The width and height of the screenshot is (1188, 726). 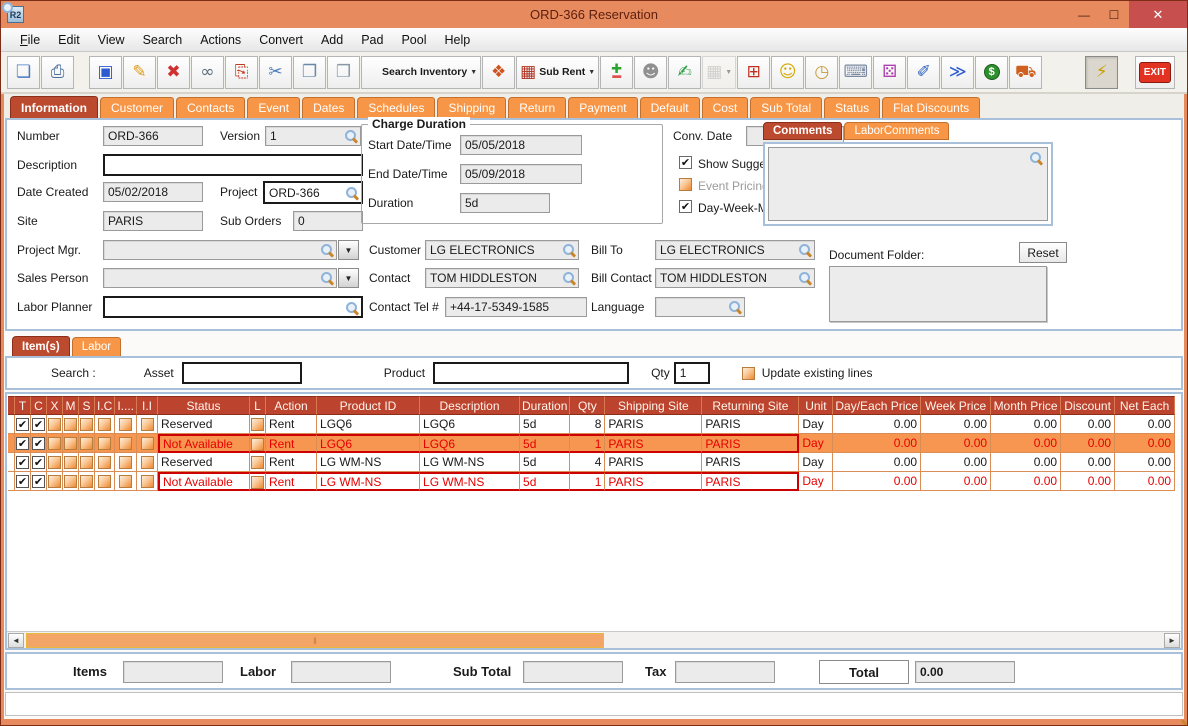 I want to click on minimize-button: —, so click(x=1084, y=14).